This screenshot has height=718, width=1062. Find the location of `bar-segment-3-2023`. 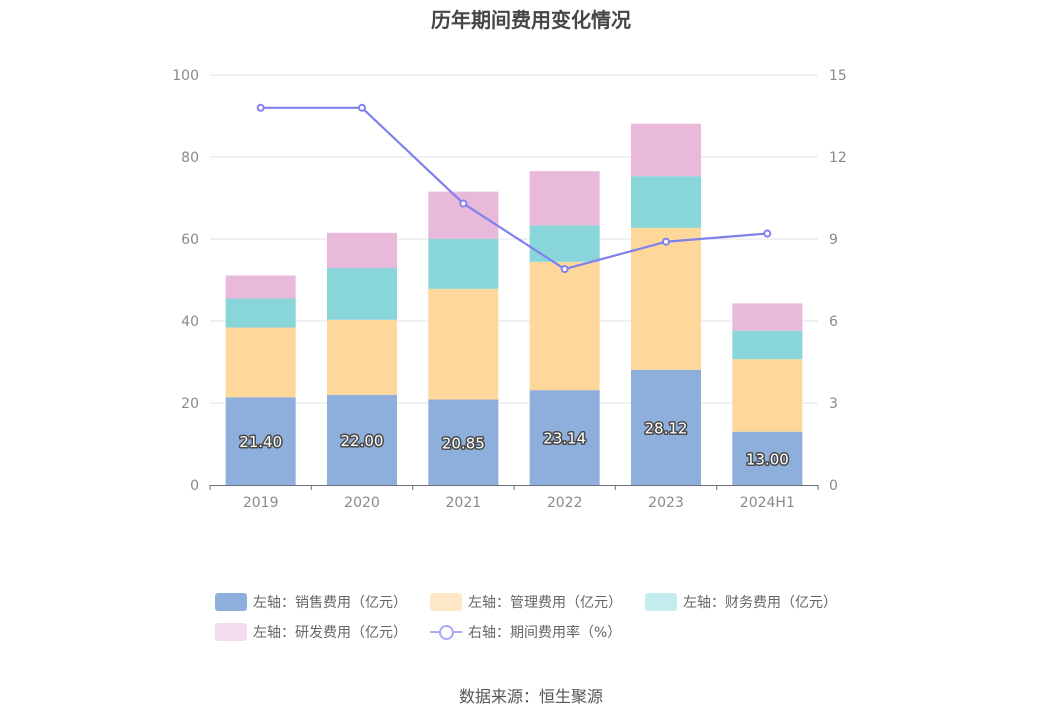

bar-segment-3-2023 is located at coordinates (666, 202).